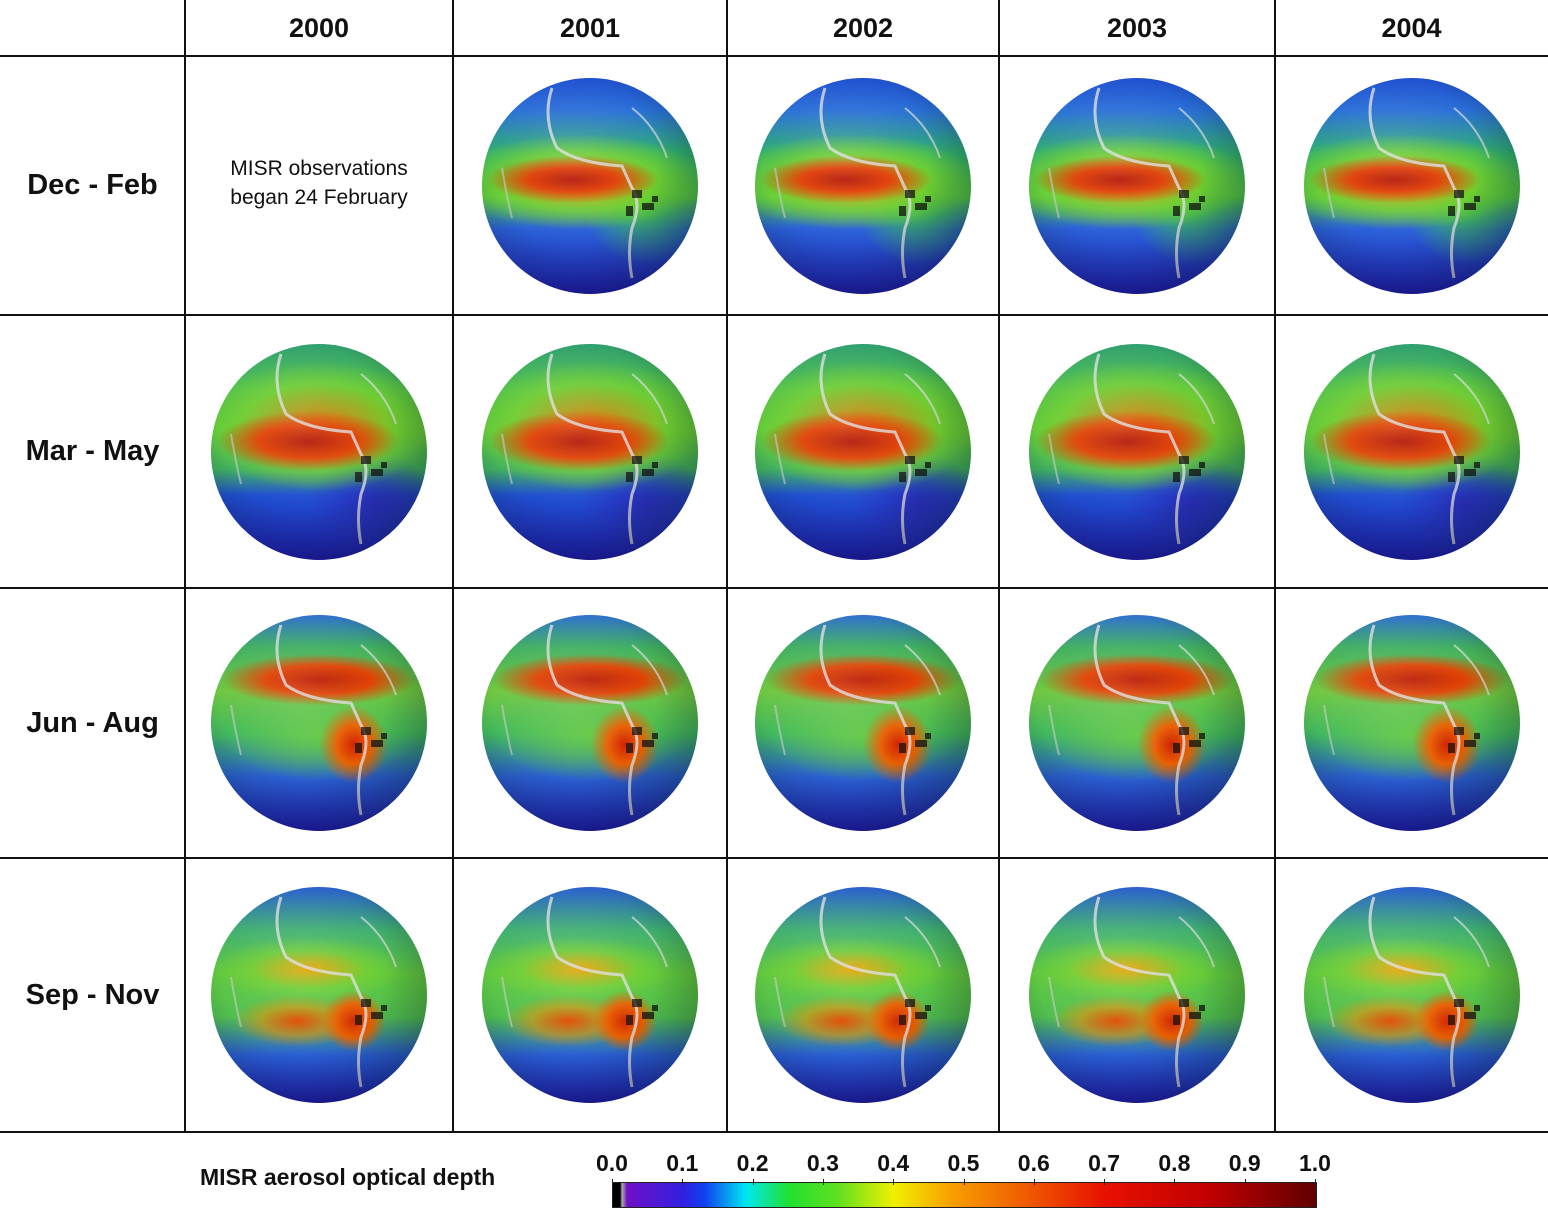 The height and width of the screenshot is (1224, 1548). What do you see at coordinates (319, 197) in the screenshot?
I see `note-line: began 24 February` at bounding box center [319, 197].